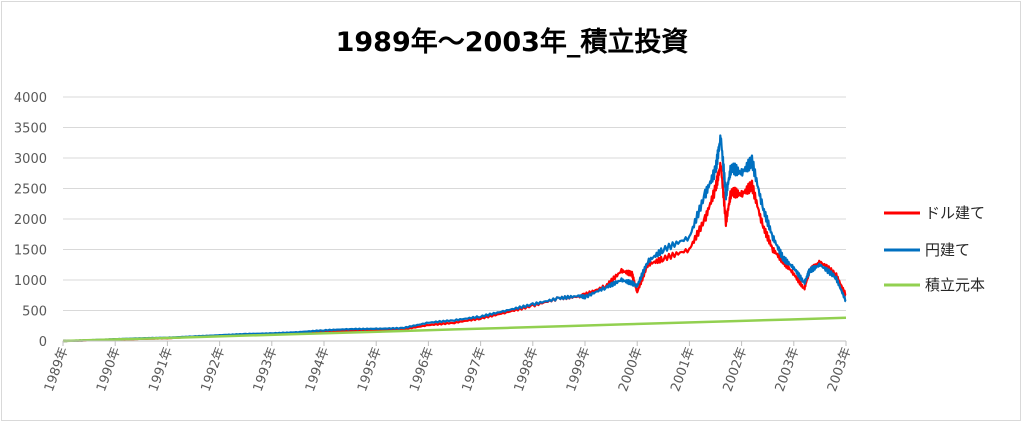 Image resolution: width=1024 pixels, height=424 pixels. I want to click on legend-label: 積立元本, so click(955, 285).